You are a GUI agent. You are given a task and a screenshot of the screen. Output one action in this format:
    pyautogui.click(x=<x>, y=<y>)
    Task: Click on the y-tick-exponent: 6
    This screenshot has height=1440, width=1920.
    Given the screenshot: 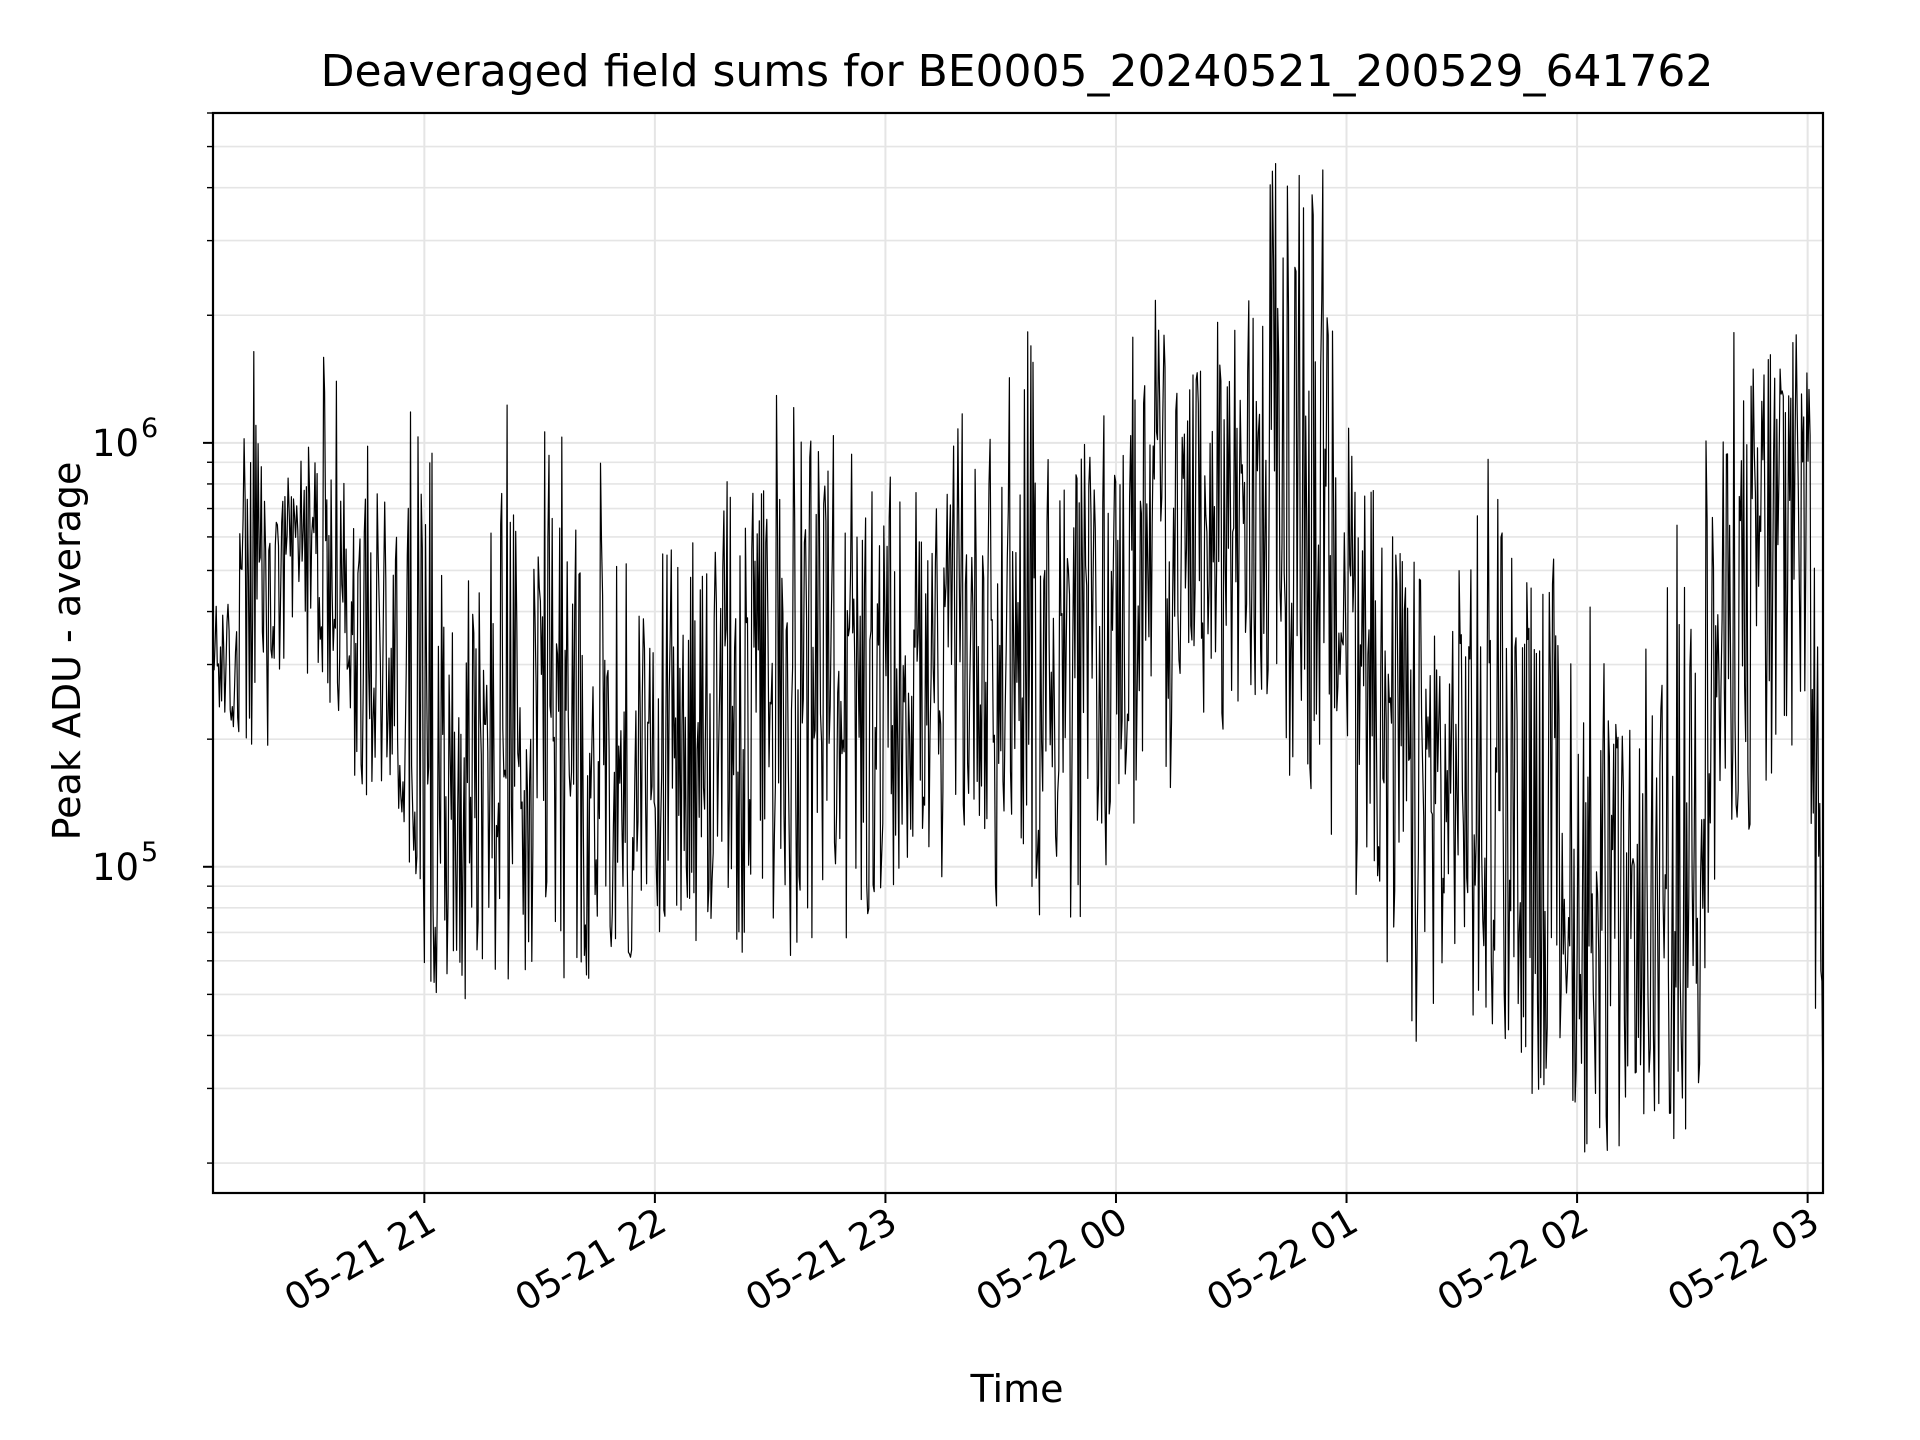 What is the action you would take?
    pyautogui.click(x=149, y=428)
    